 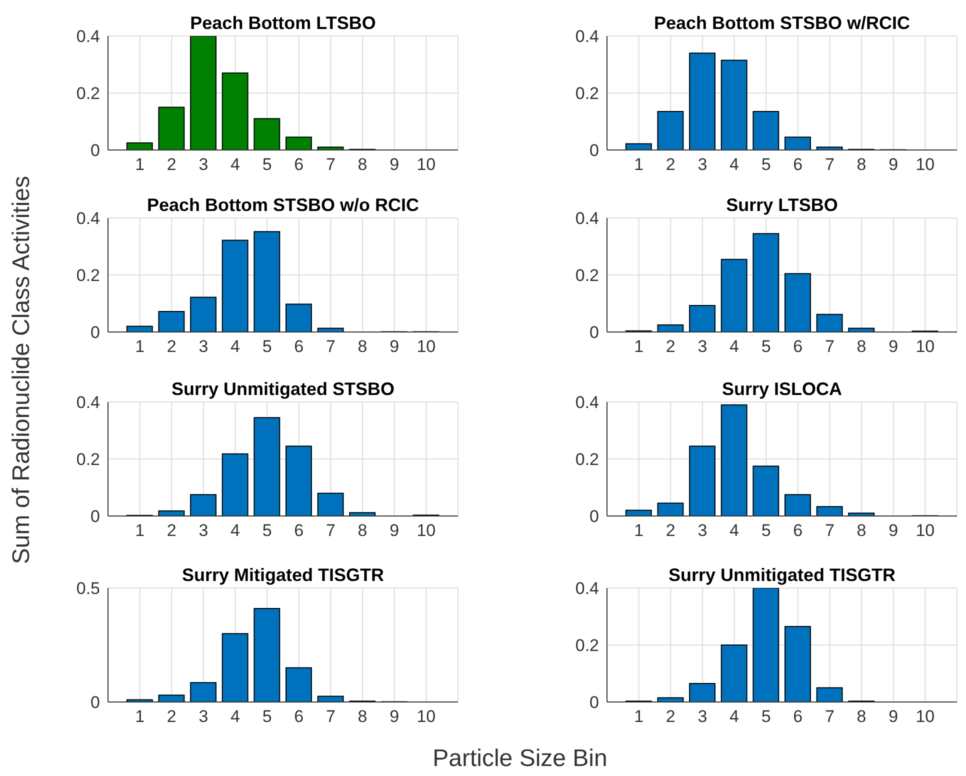 I want to click on chart-title: Peach Bottom LTSBO, so click(x=283, y=23).